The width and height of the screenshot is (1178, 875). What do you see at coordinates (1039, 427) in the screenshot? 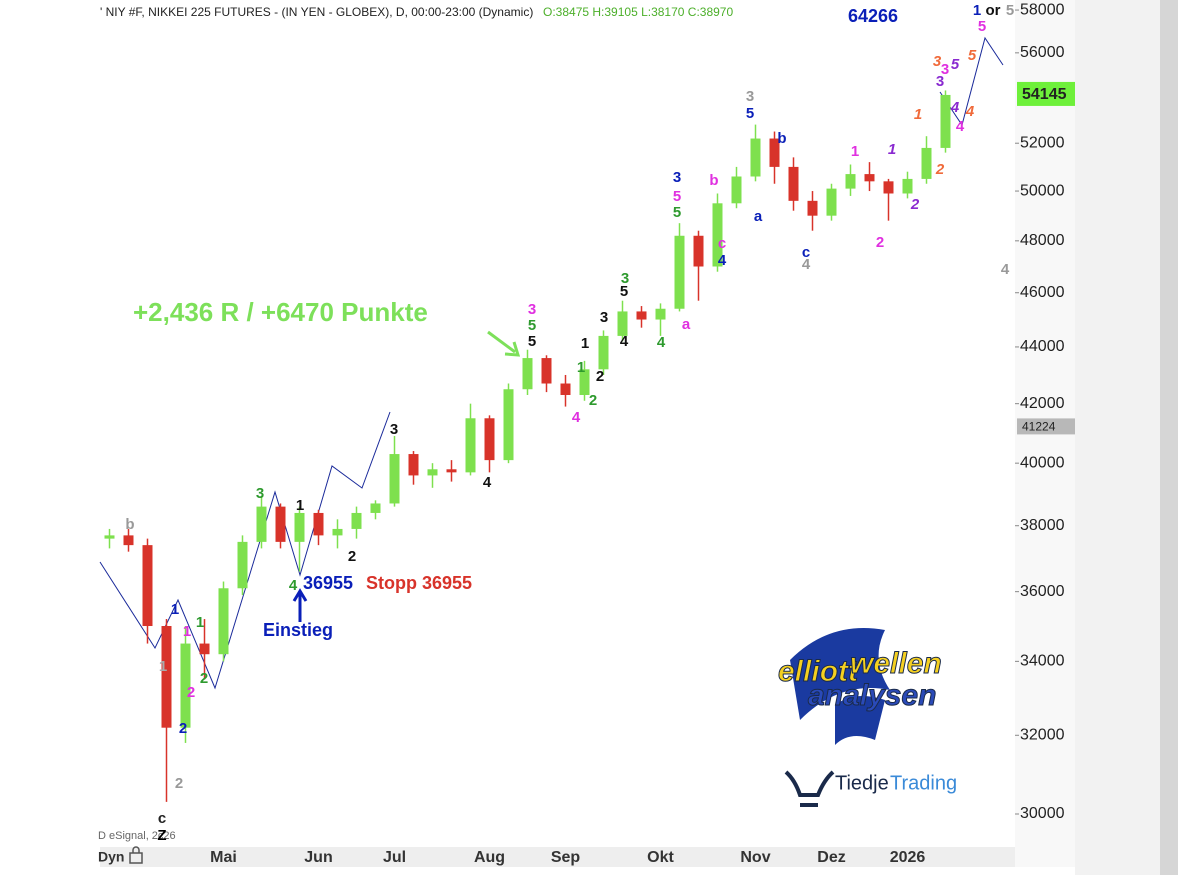
I see `price-marker-label: 41224` at bounding box center [1039, 427].